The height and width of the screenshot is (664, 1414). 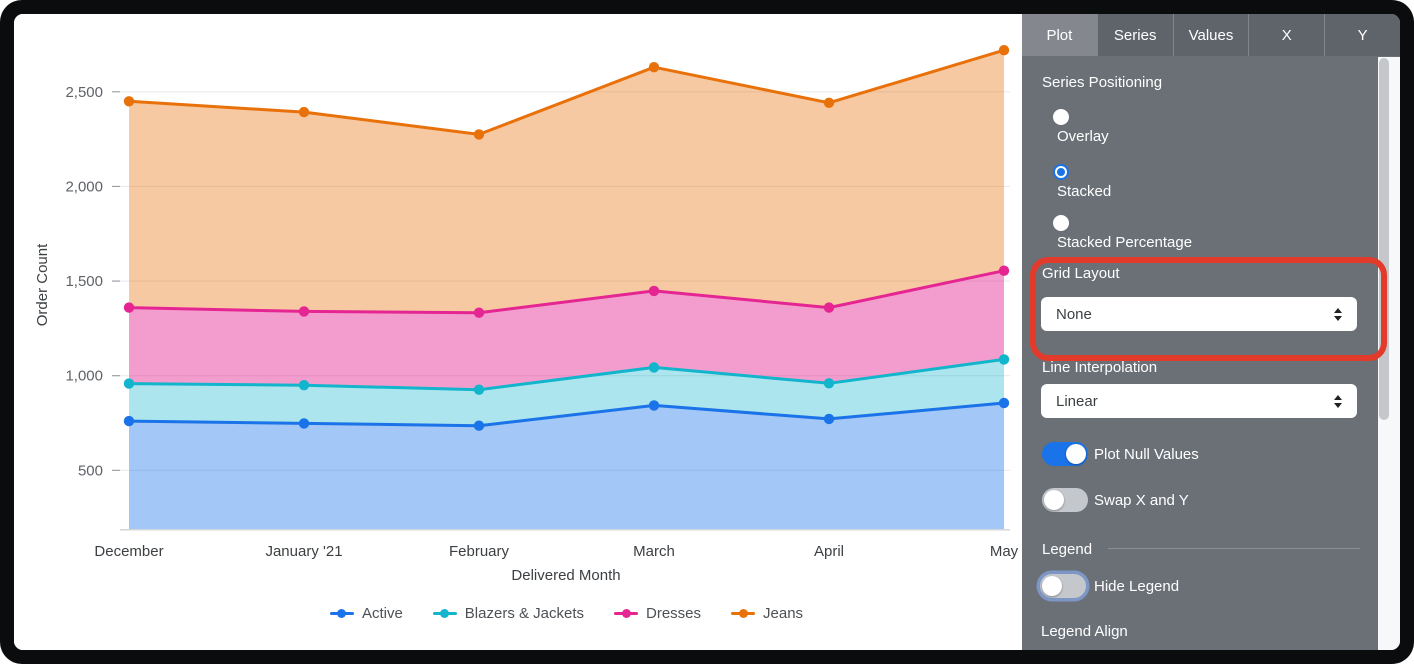 I want to click on legend-item-blazers-jackets: Blazers & Jackets, so click(x=508, y=613).